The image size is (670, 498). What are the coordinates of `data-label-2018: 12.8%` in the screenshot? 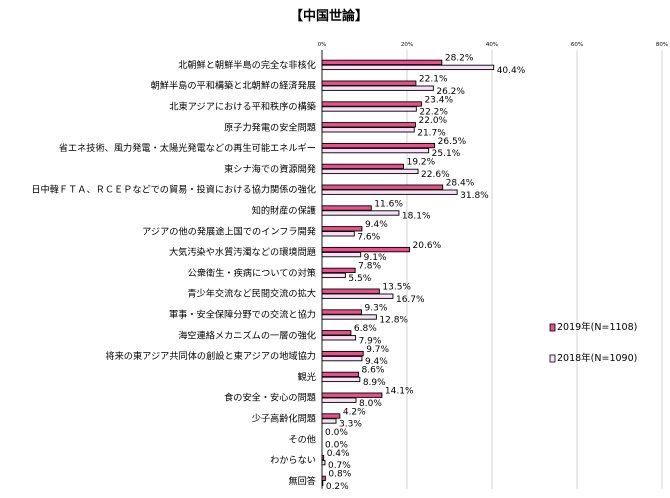 It's located at (393, 321).